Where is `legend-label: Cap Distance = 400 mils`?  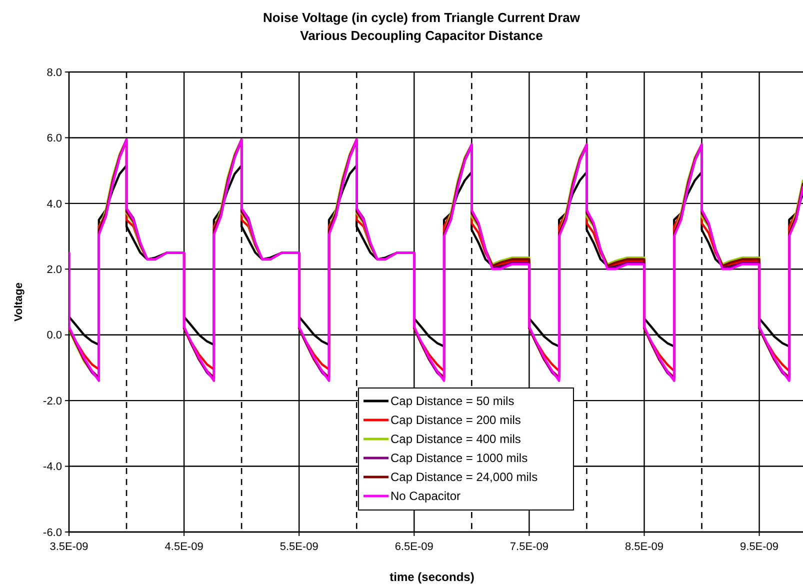
legend-label: Cap Distance = 400 mils is located at coordinates (455, 439).